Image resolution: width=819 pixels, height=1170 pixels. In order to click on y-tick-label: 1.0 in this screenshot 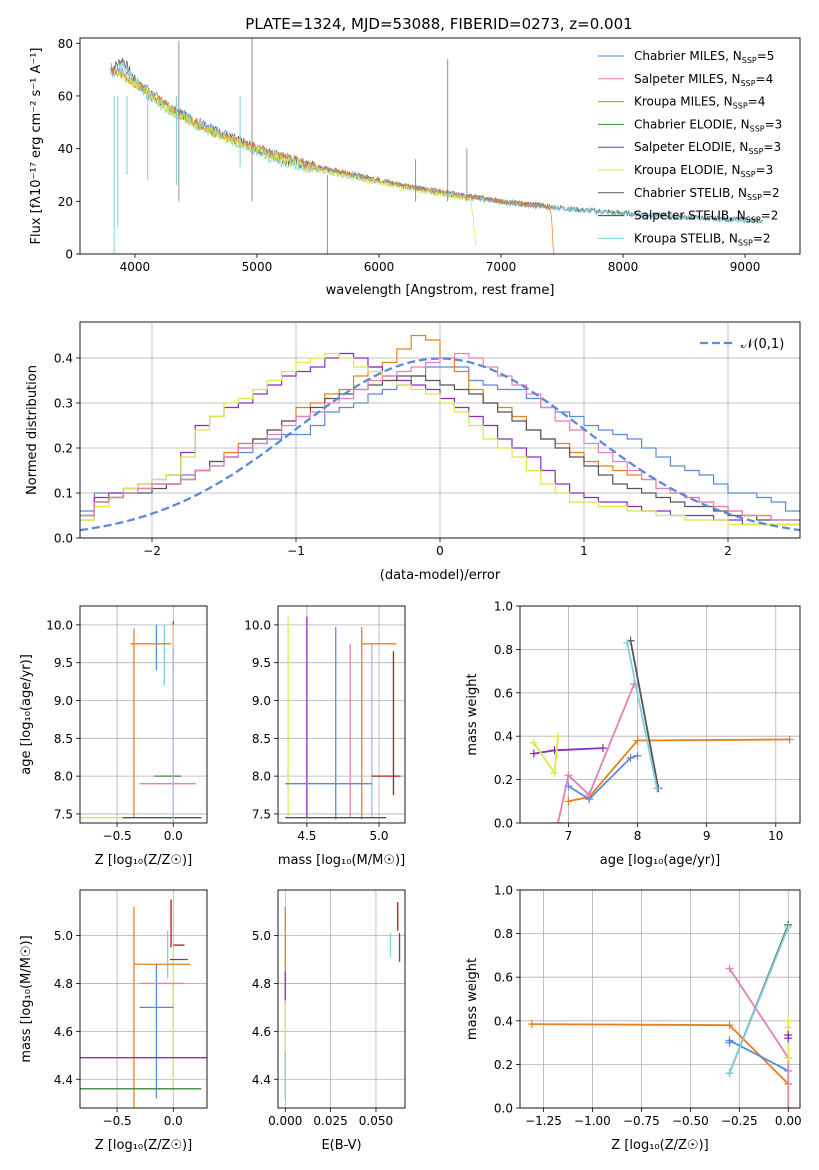, I will do `click(503, 891)`.